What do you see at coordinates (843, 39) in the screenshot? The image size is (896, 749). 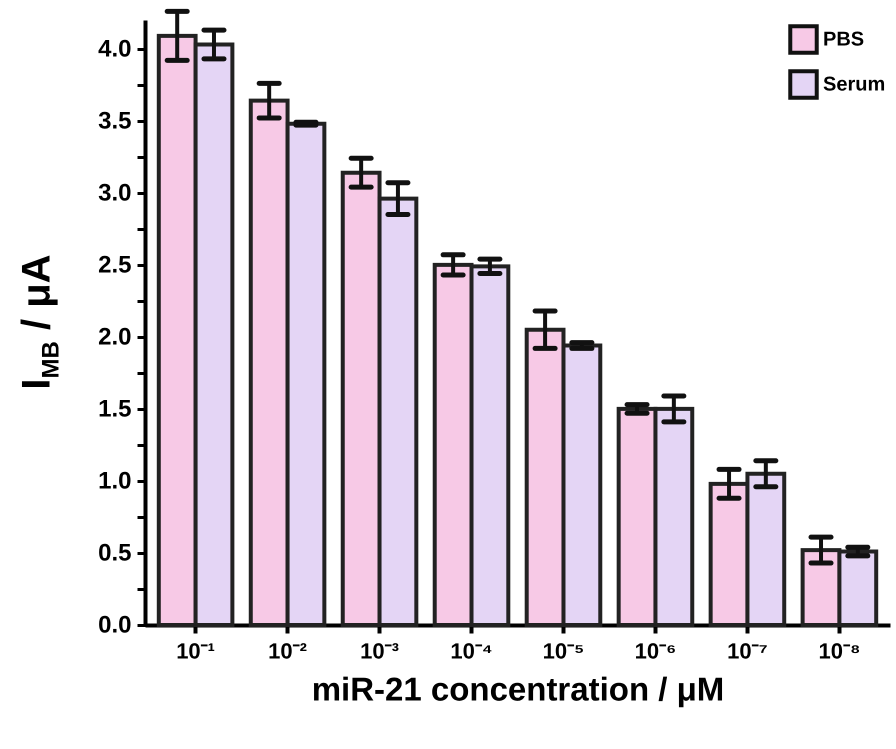 I see `legend-label: PBS` at bounding box center [843, 39].